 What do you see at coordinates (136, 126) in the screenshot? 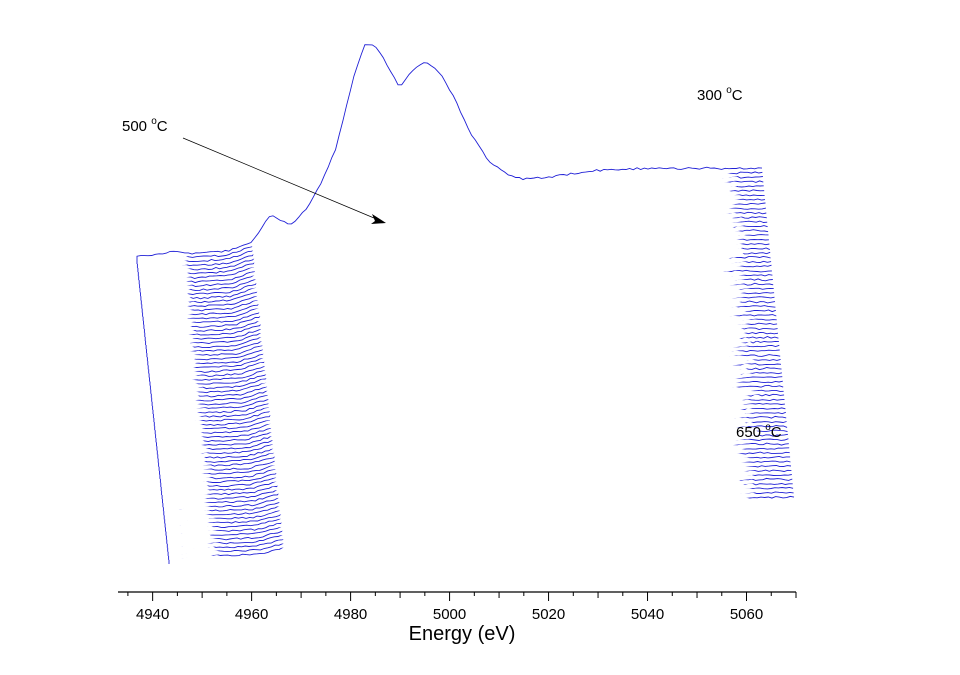
I see `annotation-500C-value: 500` at bounding box center [136, 126].